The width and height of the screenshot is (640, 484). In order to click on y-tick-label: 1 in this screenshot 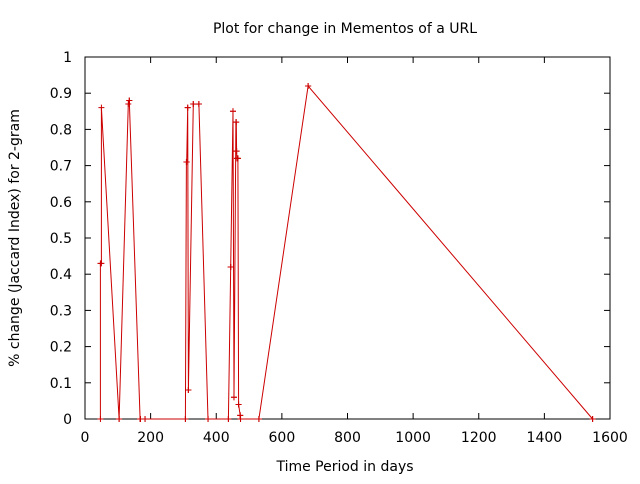, I will do `click(67, 58)`.